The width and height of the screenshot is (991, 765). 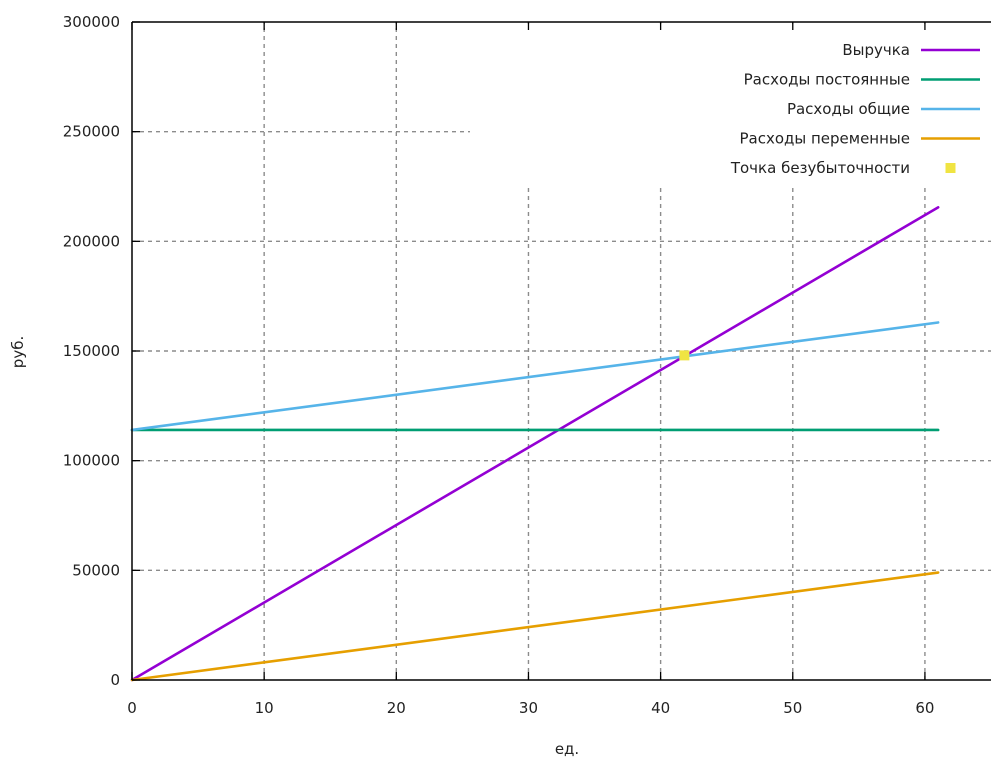 What do you see at coordinates (824, 139) in the screenshot?
I see `legend-label-3: Расходы переменные` at bounding box center [824, 139].